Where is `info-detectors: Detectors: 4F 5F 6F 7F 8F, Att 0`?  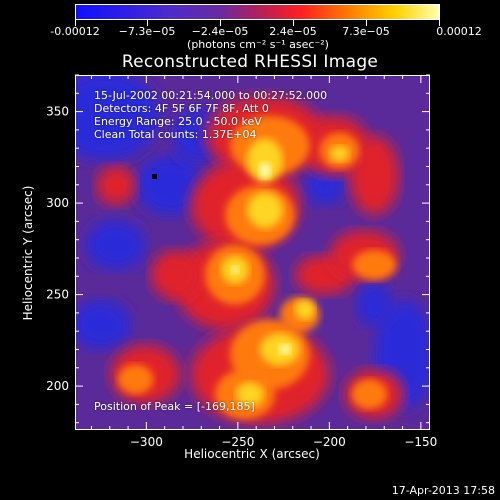
info-detectors: Detectors: 4F 5F 6F 7F 8F, Att 0 is located at coordinates (181, 108).